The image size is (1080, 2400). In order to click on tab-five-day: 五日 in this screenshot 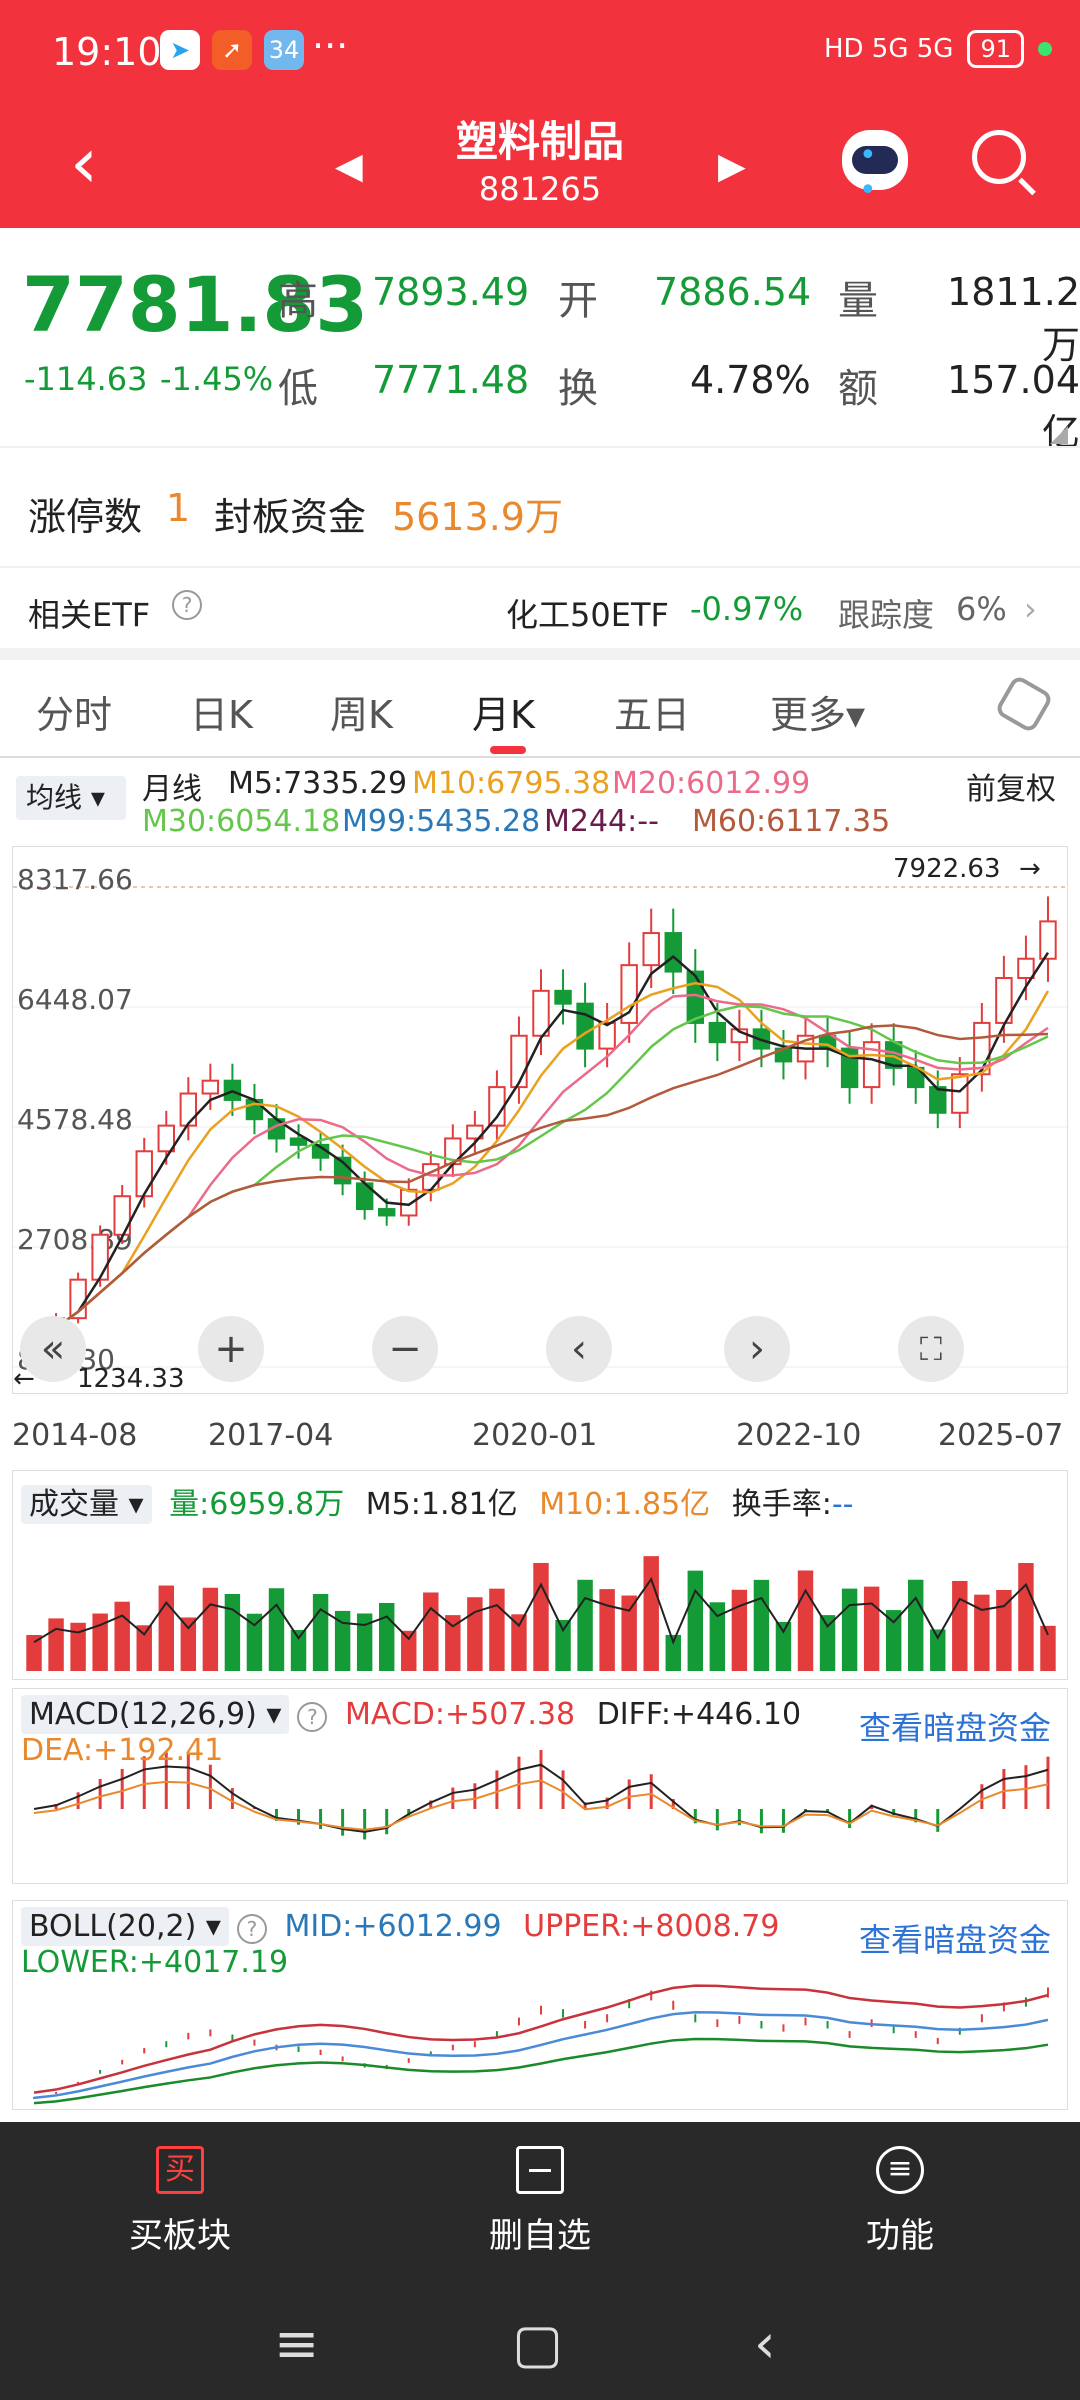, I will do `click(652, 715)`.